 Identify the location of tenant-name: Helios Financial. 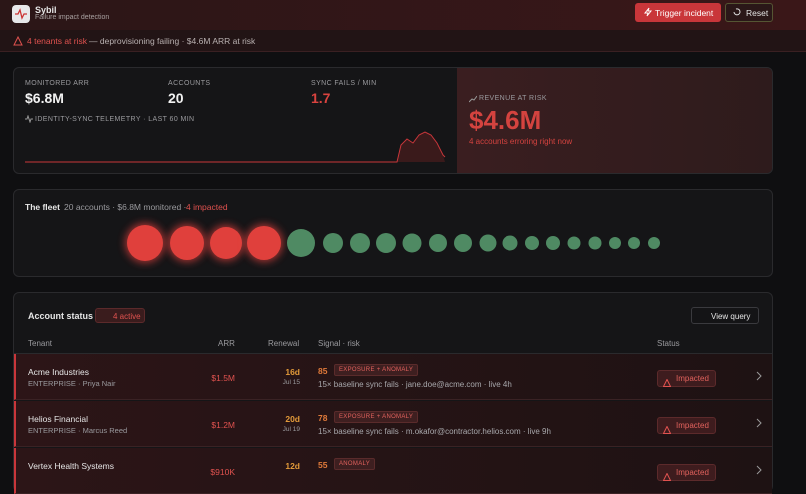
(58, 419).